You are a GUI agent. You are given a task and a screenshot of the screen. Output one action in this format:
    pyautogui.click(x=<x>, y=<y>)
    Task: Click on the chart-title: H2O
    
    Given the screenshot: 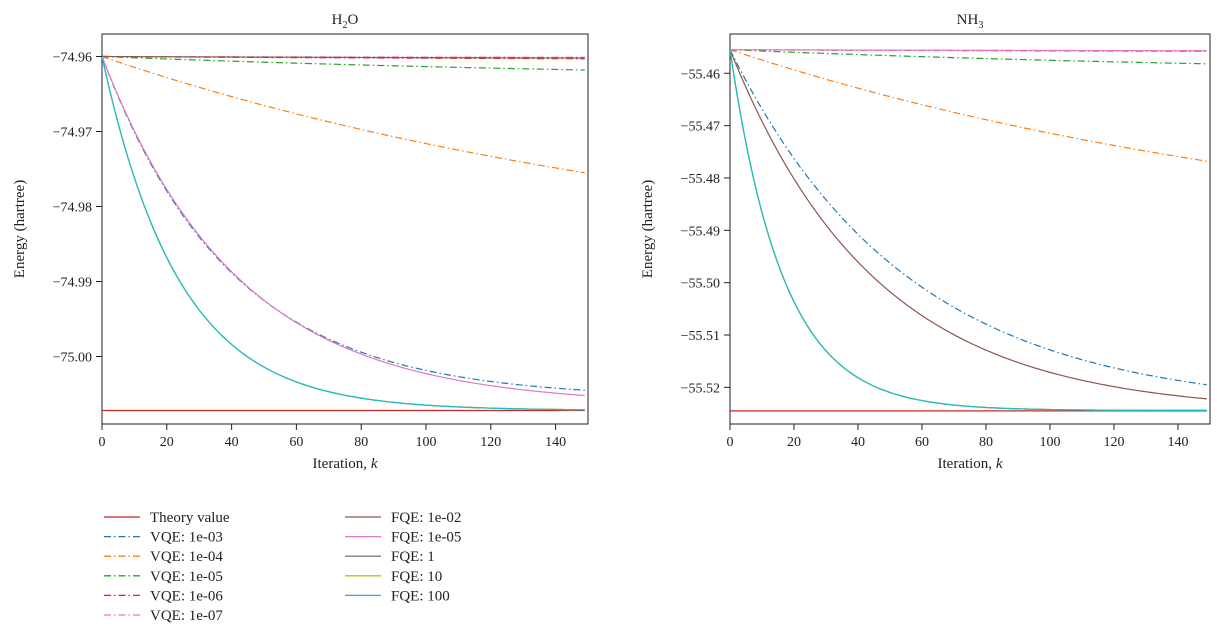 What is the action you would take?
    pyautogui.click(x=345, y=21)
    